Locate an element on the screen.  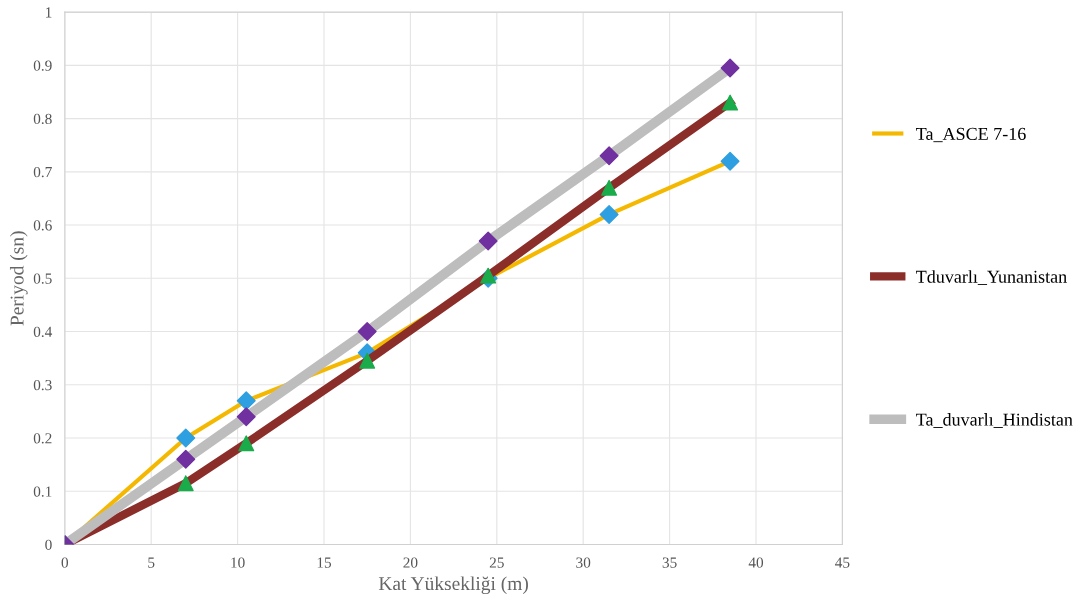
x-tick-label: 5 is located at coordinates (151, 562).